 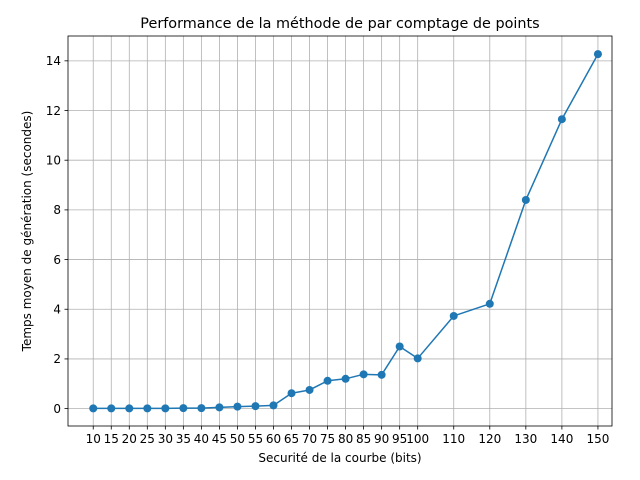 What do you see at coordinates (57, 359) in the screenshot?
I see `y-tick-label: 2` at bounding box center [57, 359].